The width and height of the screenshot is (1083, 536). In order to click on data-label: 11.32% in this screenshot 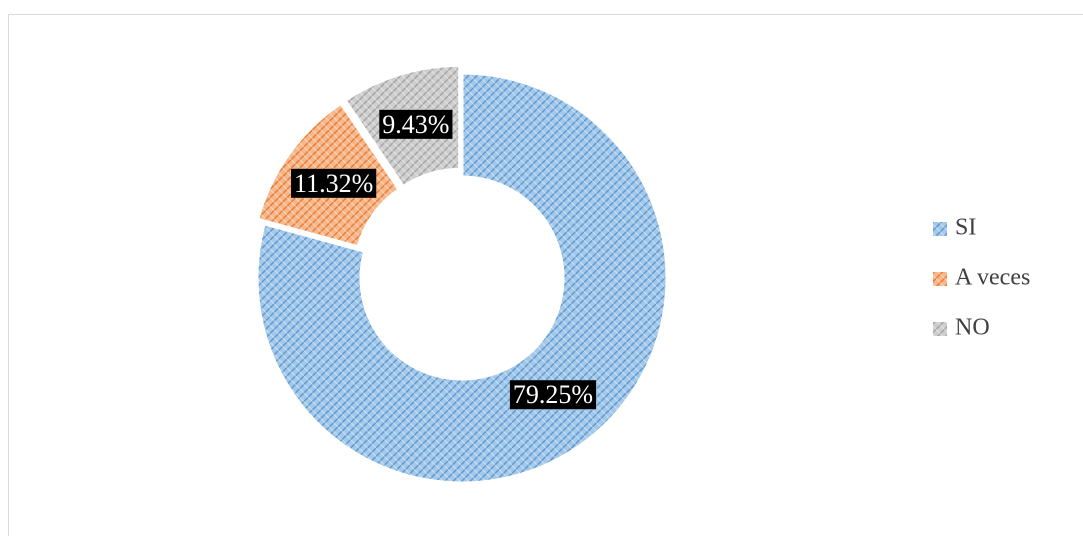, I will do `click(333, 183)`.